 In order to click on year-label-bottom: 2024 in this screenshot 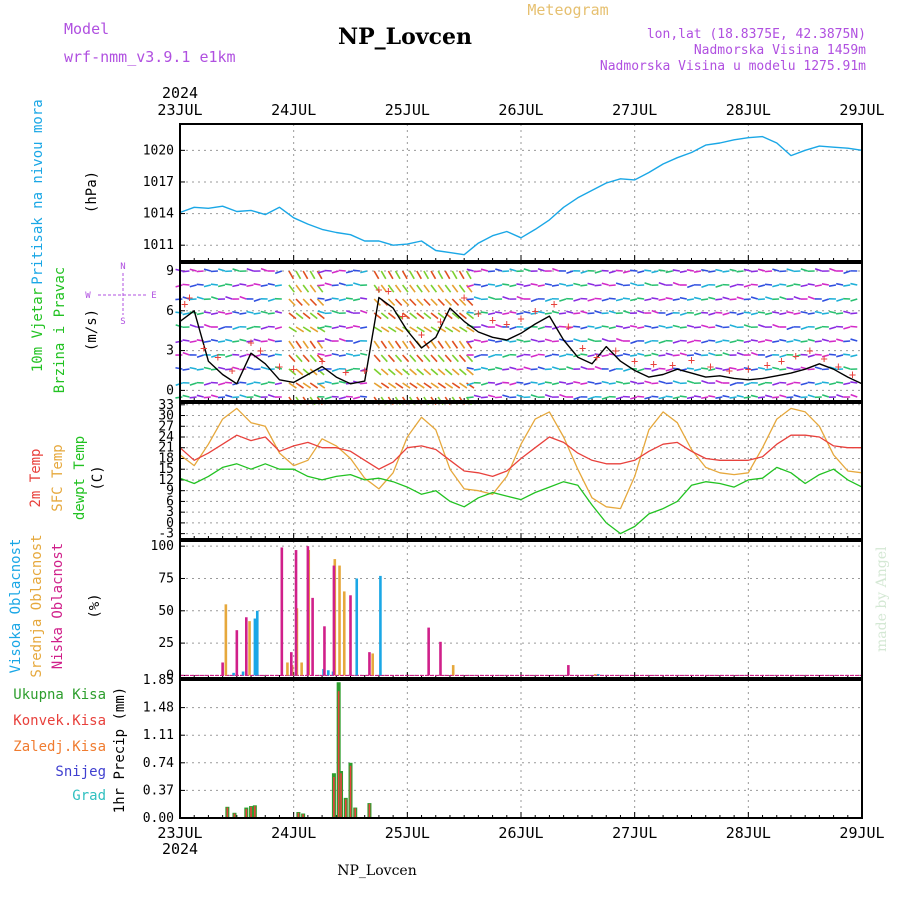, I will do `click(180, 849)`.